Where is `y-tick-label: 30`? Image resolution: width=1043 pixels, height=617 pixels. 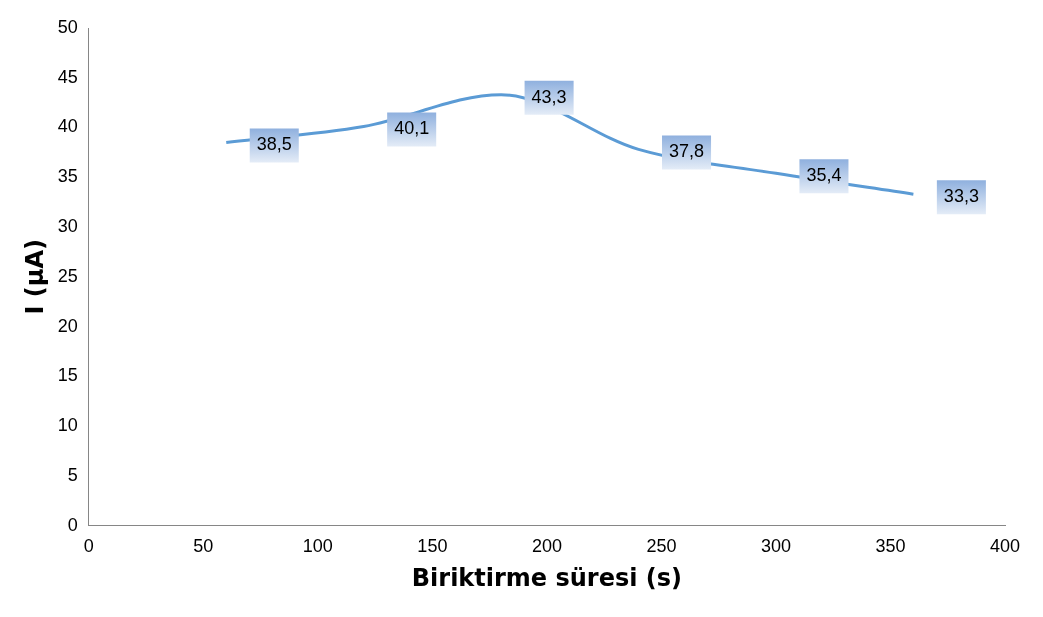 y-tick-label: 30 is located at coordinates (67, 226).